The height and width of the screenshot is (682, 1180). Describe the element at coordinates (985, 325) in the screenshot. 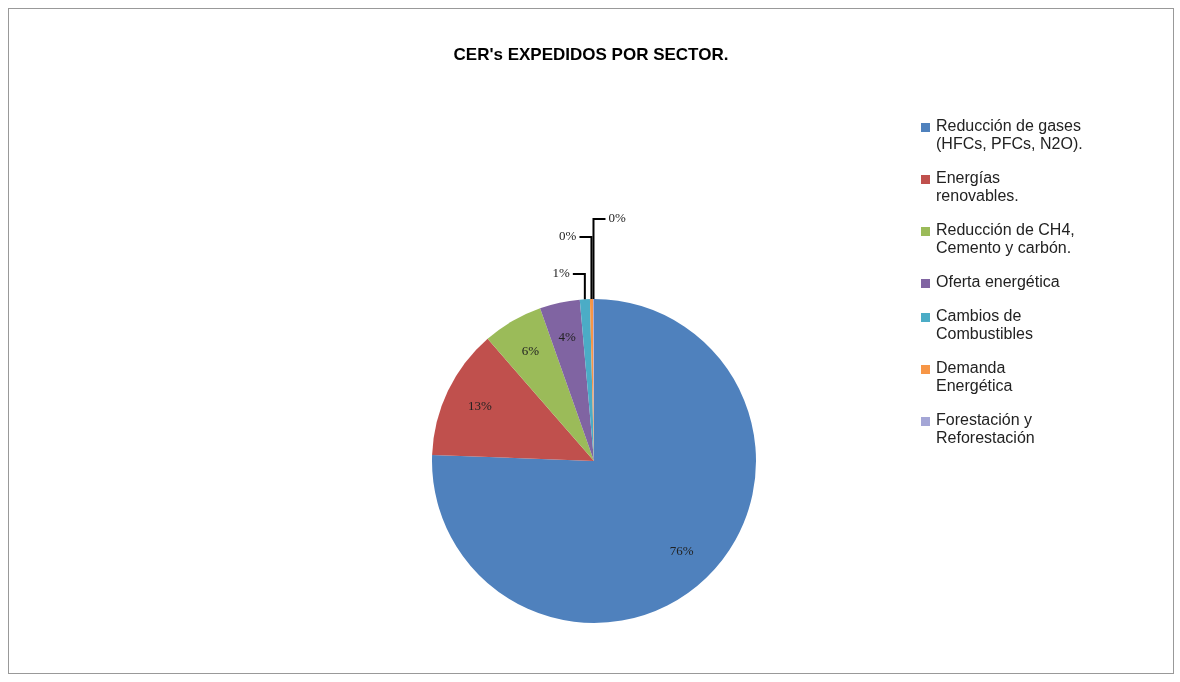

I see `legend-label: Cambios de Combustibles` at that location.